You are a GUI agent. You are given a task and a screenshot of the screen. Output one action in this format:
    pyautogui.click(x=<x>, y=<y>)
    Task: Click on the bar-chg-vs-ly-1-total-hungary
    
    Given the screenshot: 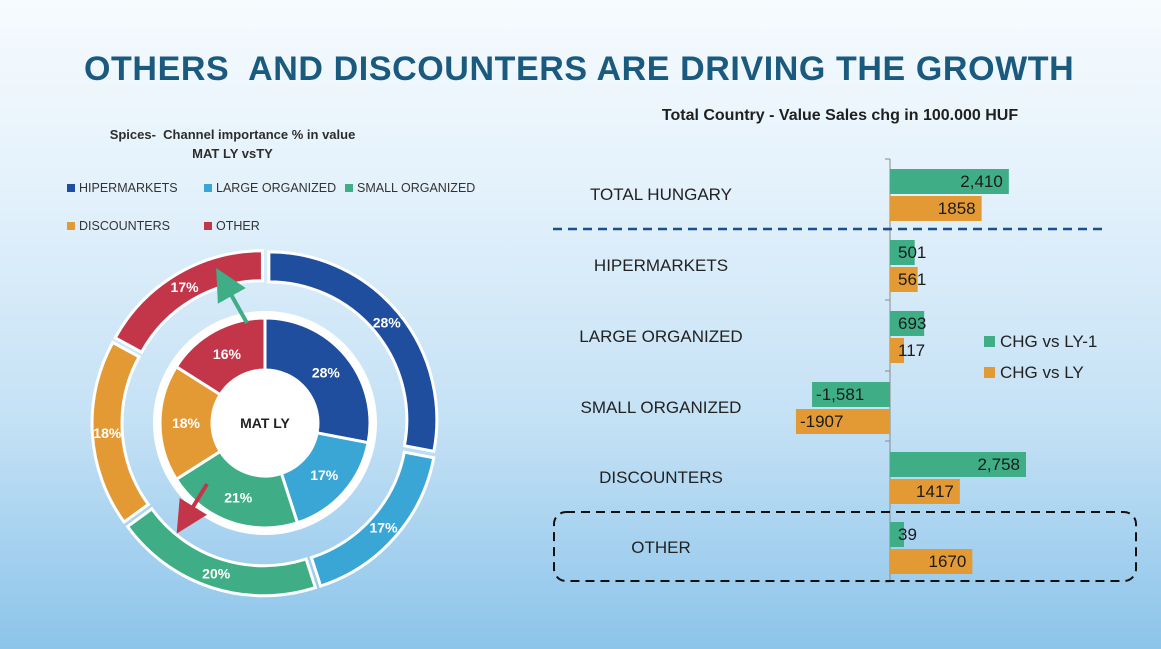 What is the action you would take?
    pyautogui.click(x=949, y=181)
    